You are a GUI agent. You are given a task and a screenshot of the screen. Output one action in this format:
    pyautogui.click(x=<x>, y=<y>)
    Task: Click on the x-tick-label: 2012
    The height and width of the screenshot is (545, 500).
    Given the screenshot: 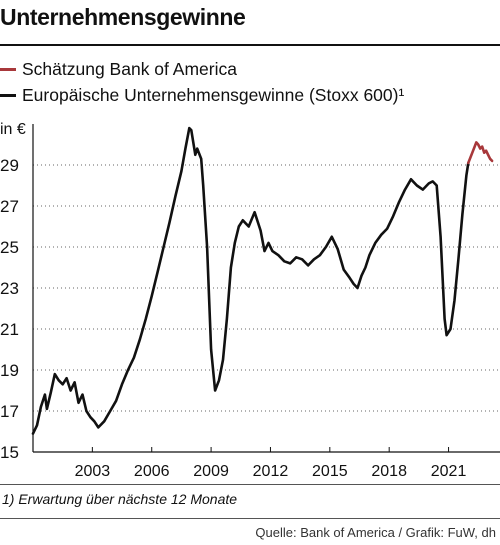 What is the action you would take?
    pyautogui.click(x=271, y=471)
    